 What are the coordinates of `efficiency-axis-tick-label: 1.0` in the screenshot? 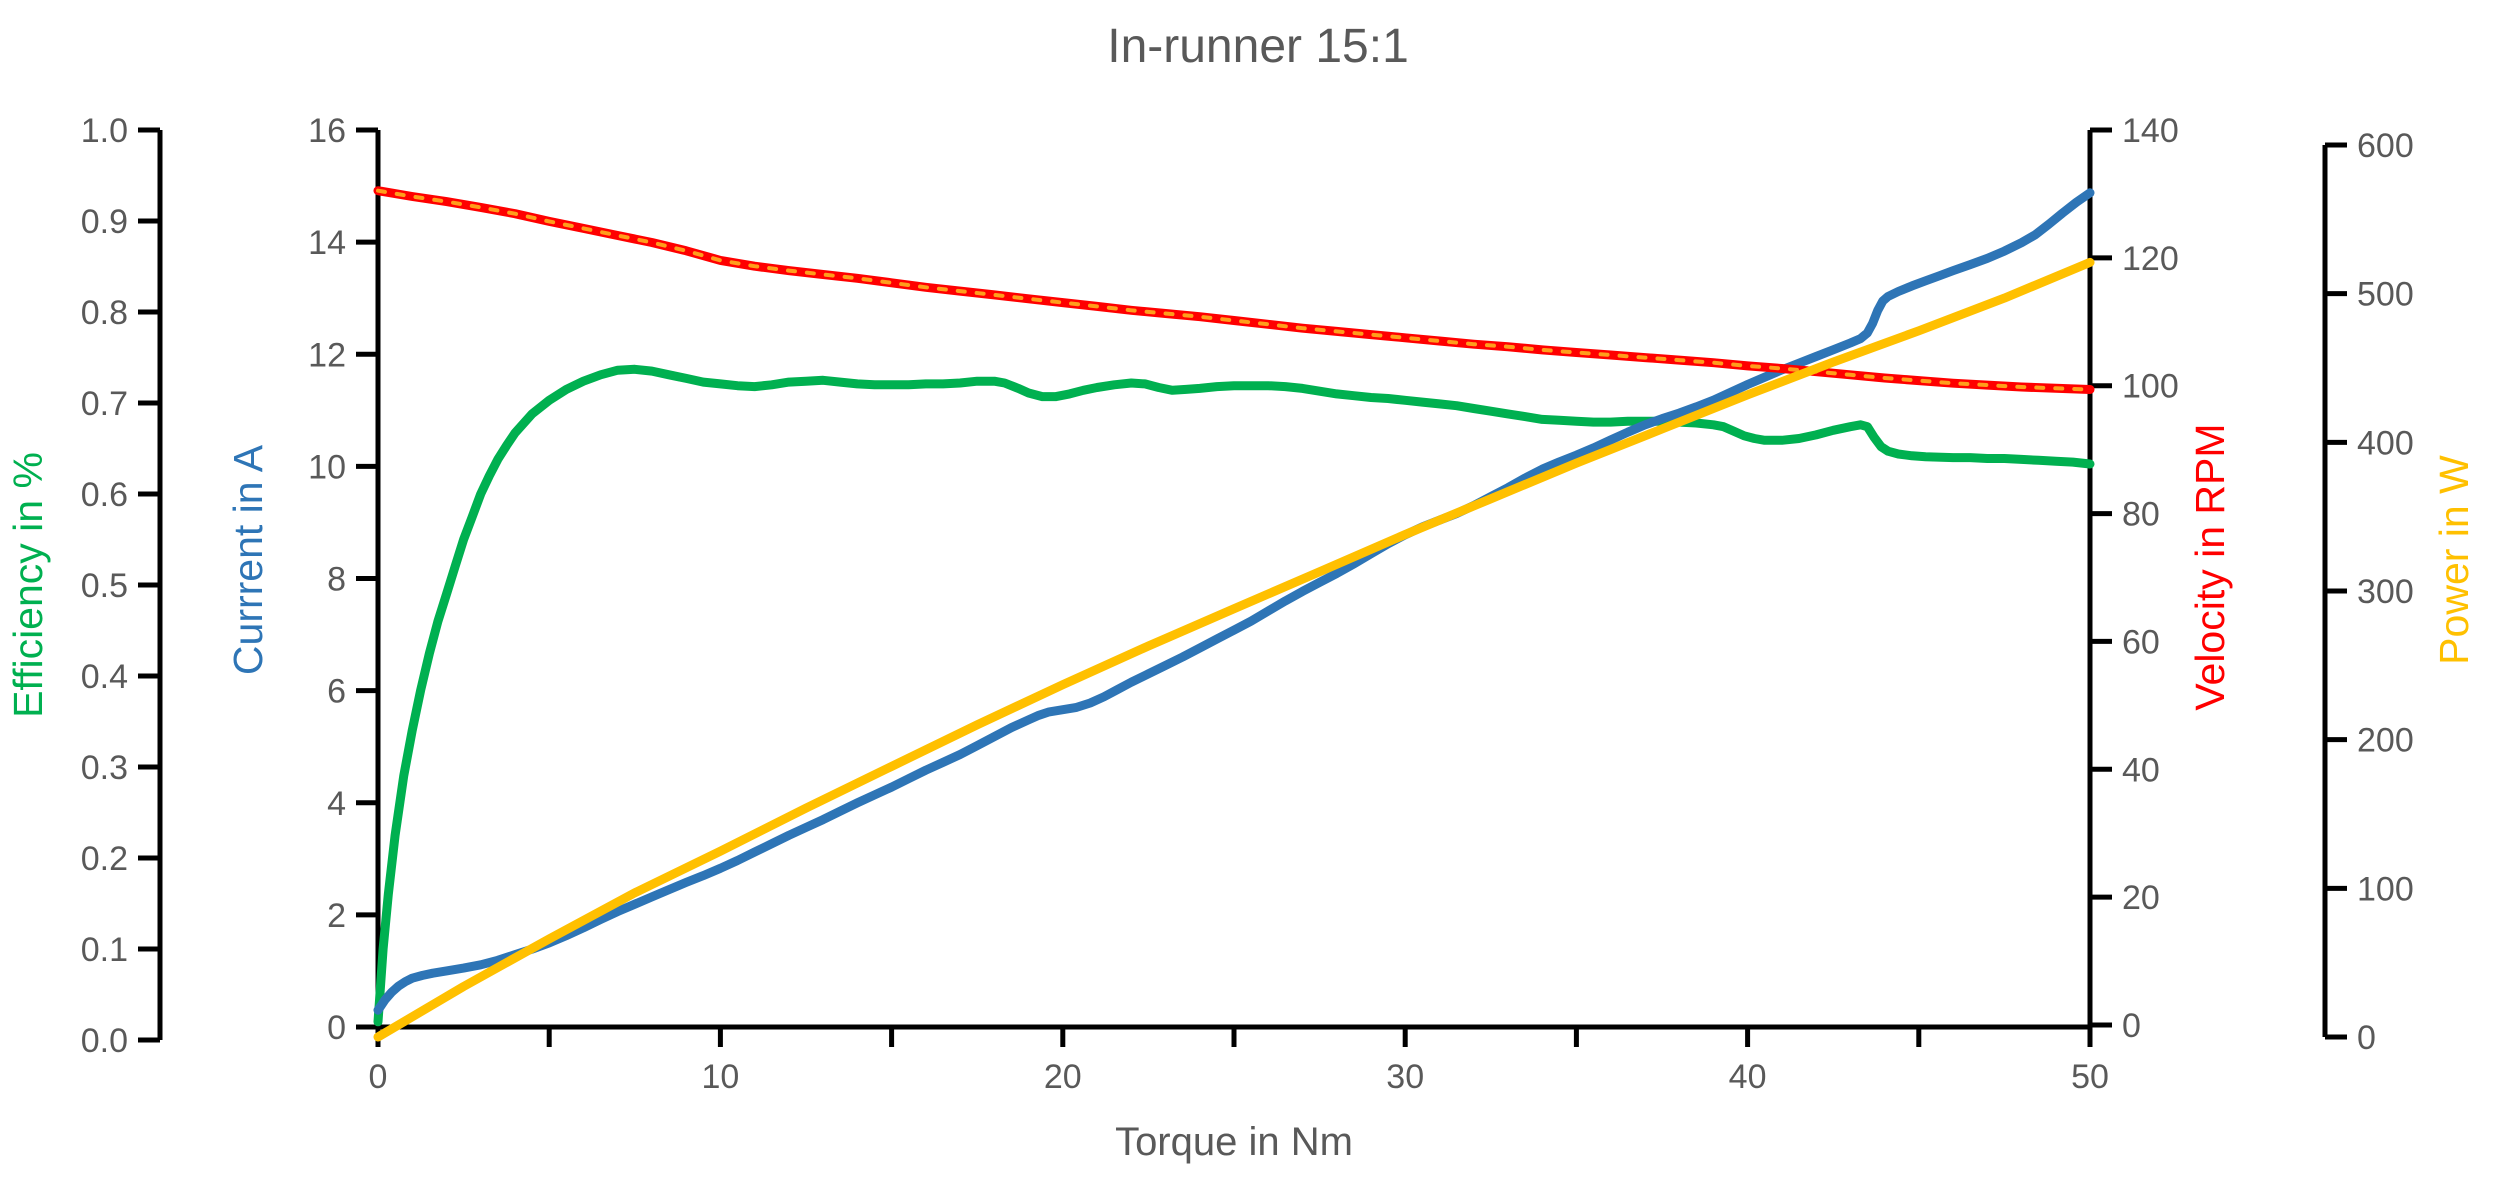 It's located at (104, 131).